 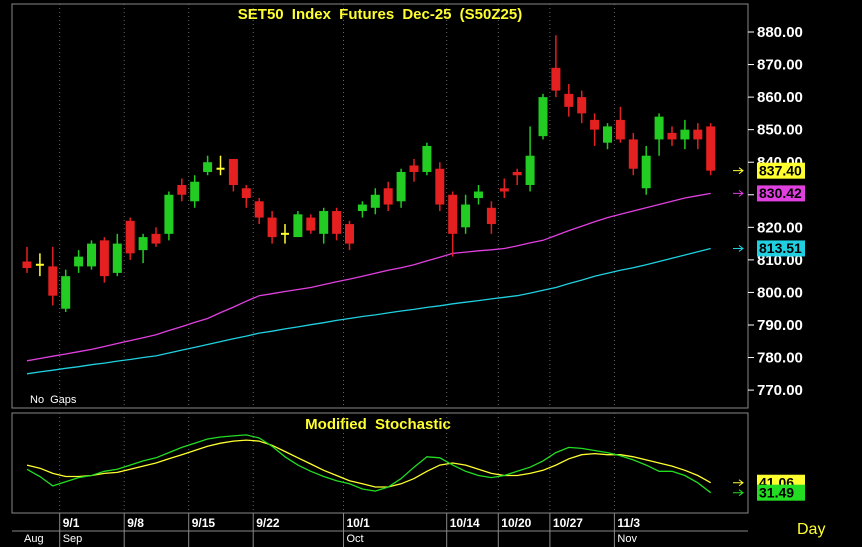 I want to click on x-tick-label: 9/1, so click(x=71, y=523).